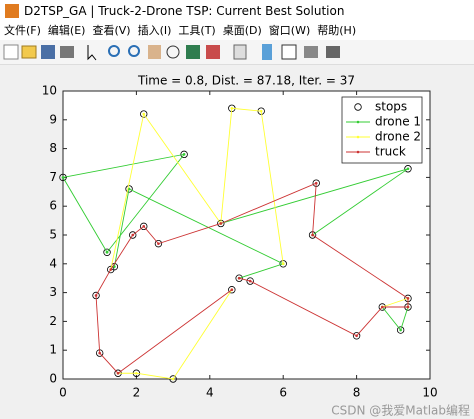  I want to click on y-tick-label: 8, so click(53, 148).